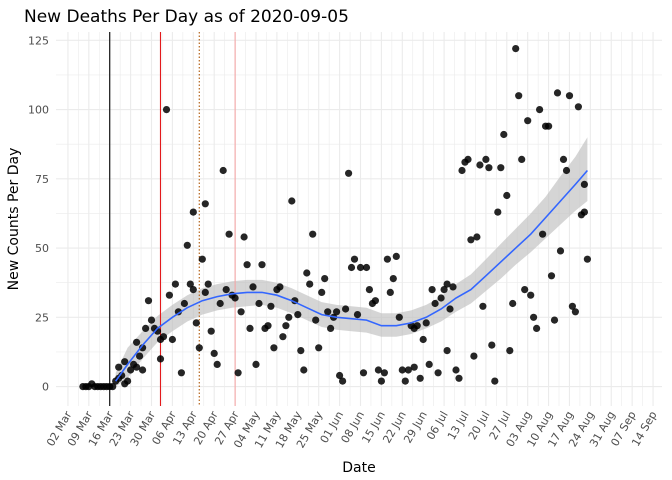 Image resolution: width=672 pixels, height=480 pixels. What do you see at coordinates (45, 387) in the screenshot?
I see `y-tick-label: 0` at bounding box center [45, 387].